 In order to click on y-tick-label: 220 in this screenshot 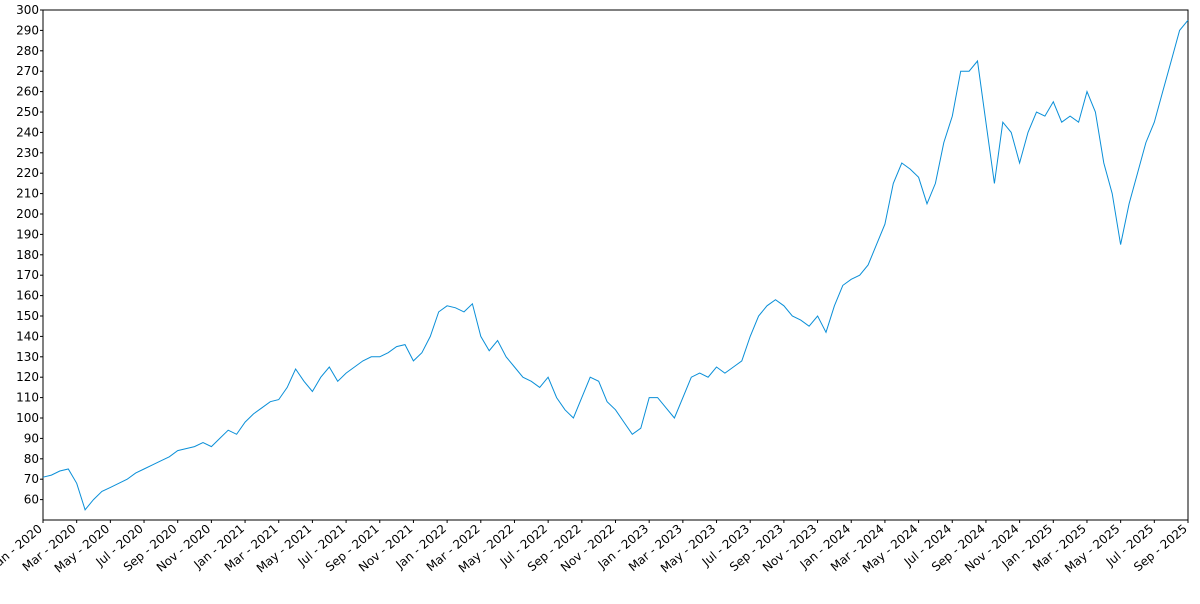, I will do `click(27, 173)`.